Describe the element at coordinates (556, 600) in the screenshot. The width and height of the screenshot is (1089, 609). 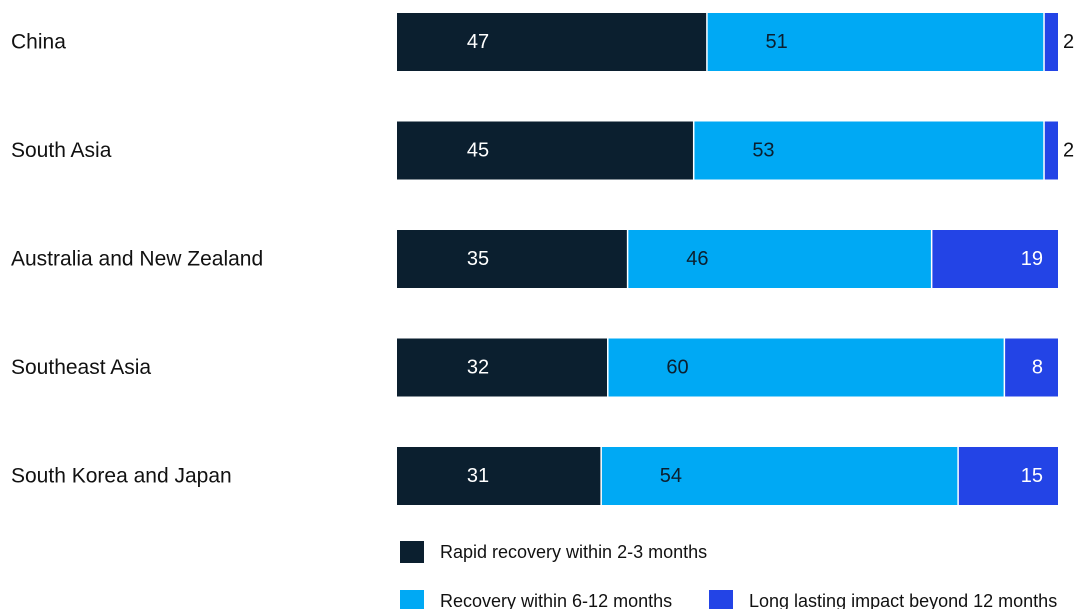
I see `legend-label-series-2: Recovery within 6-12 months` at that location.